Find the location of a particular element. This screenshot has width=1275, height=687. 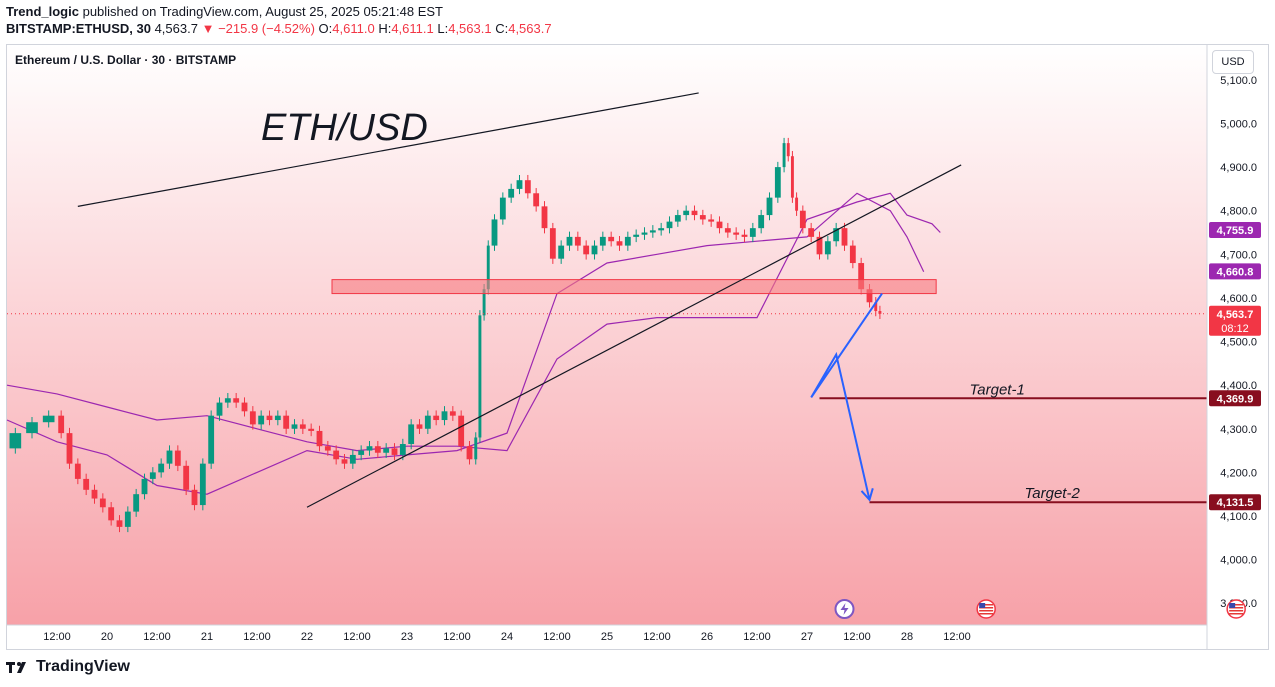

lightning-event-icon is located at coordinates (844, 609).